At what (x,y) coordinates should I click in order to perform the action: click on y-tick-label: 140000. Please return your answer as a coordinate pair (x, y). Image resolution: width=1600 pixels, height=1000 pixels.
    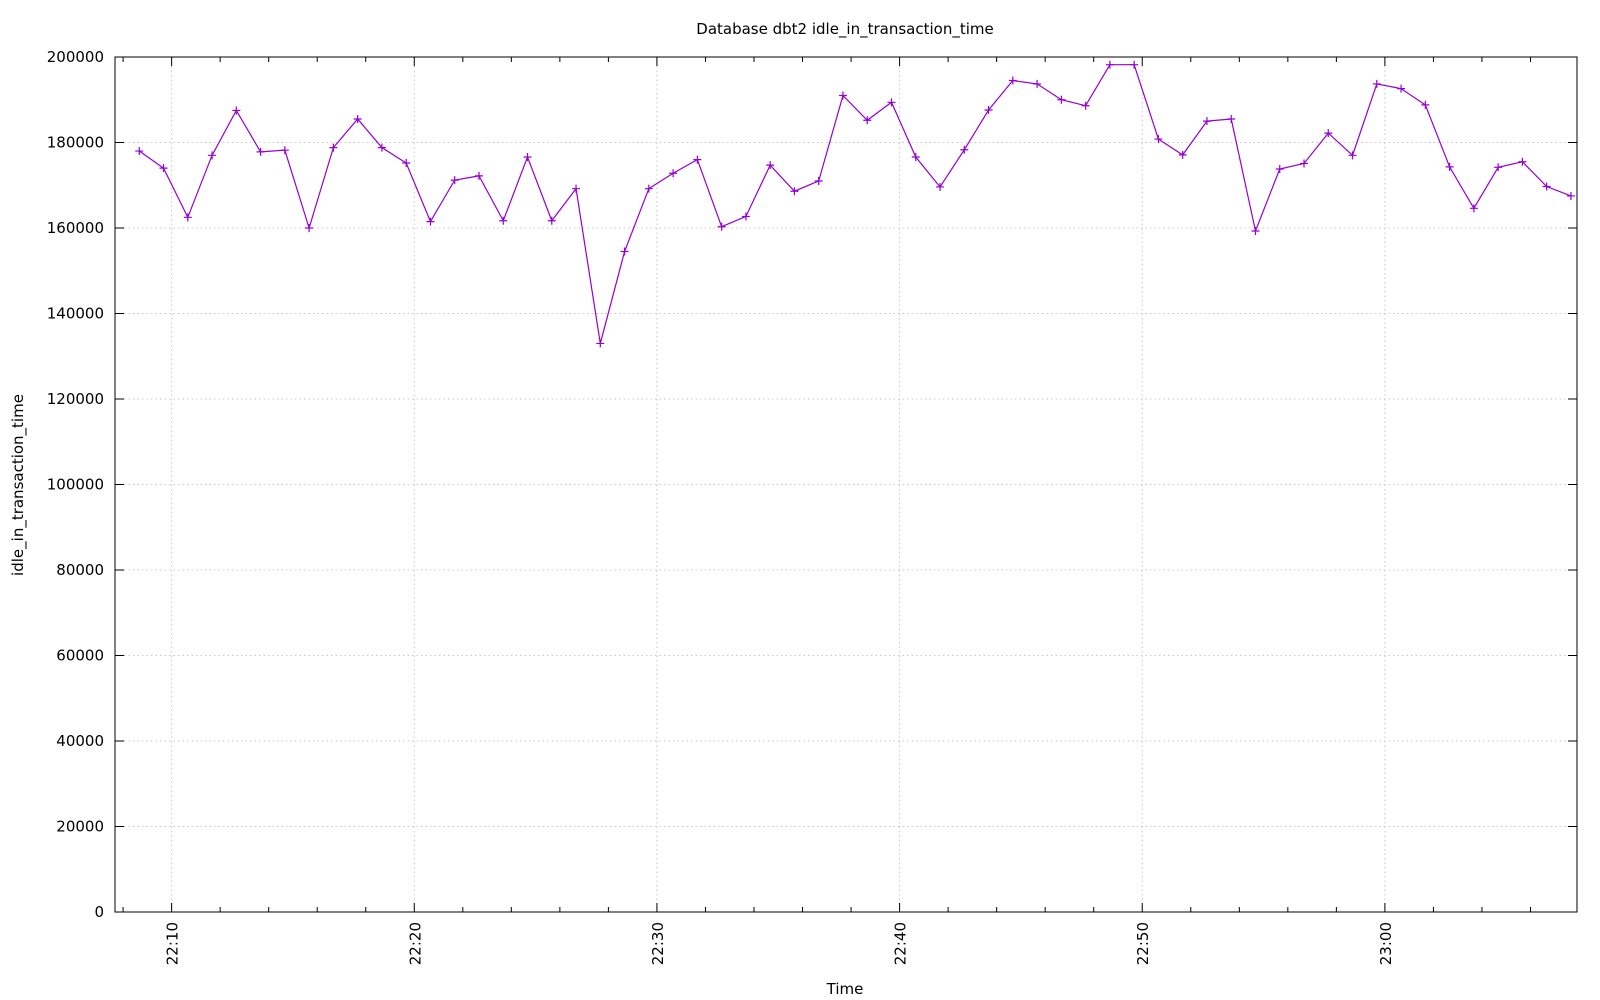
    Looking at the image, I should click on (75, 314).